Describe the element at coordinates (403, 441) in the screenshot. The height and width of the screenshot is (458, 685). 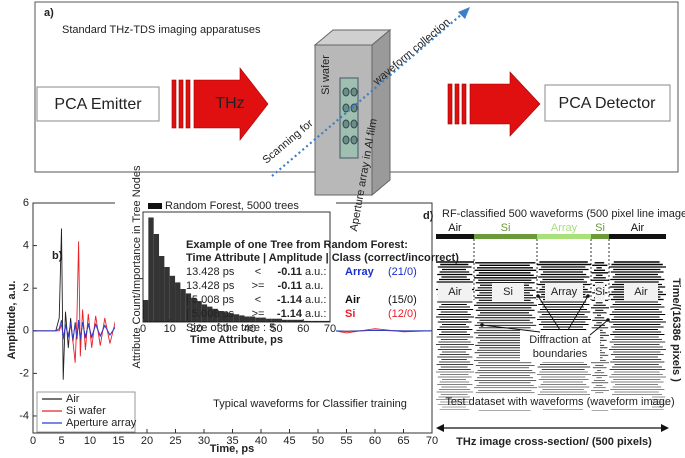
I see `x-tick-label: 65` at that location.